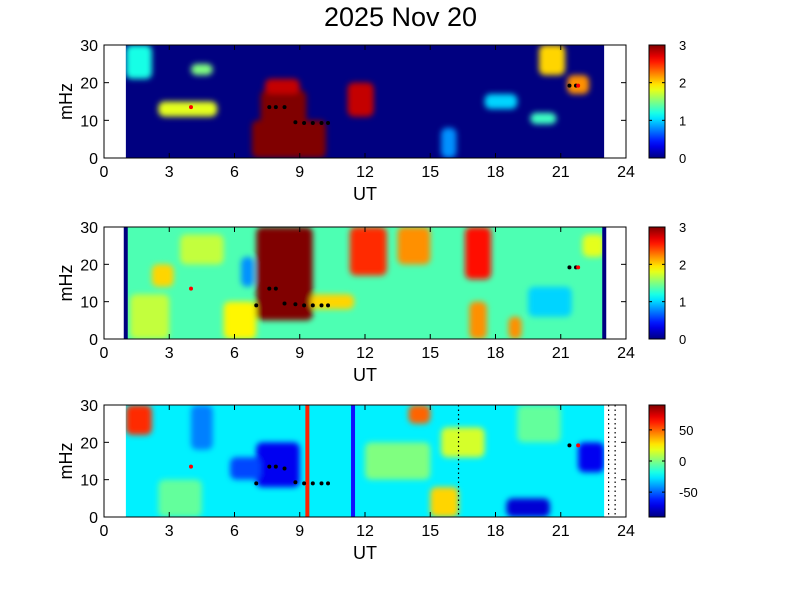 The width and height of the screenshot is (801, 600). I want to click on x-tick-label: 24, so click(626, 172).